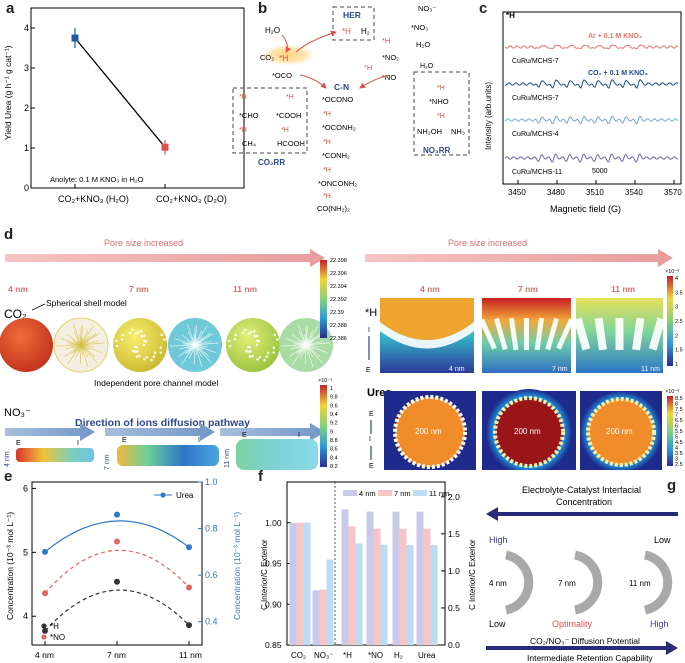  I want to click on colorbar-tick: 2, so click(676, 336).